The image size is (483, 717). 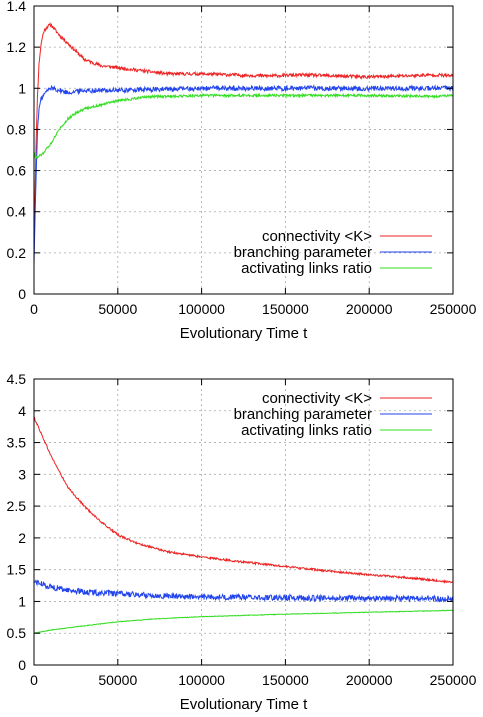 I want to click on y-tick-label: 0.6, so click(x=17, y=171).